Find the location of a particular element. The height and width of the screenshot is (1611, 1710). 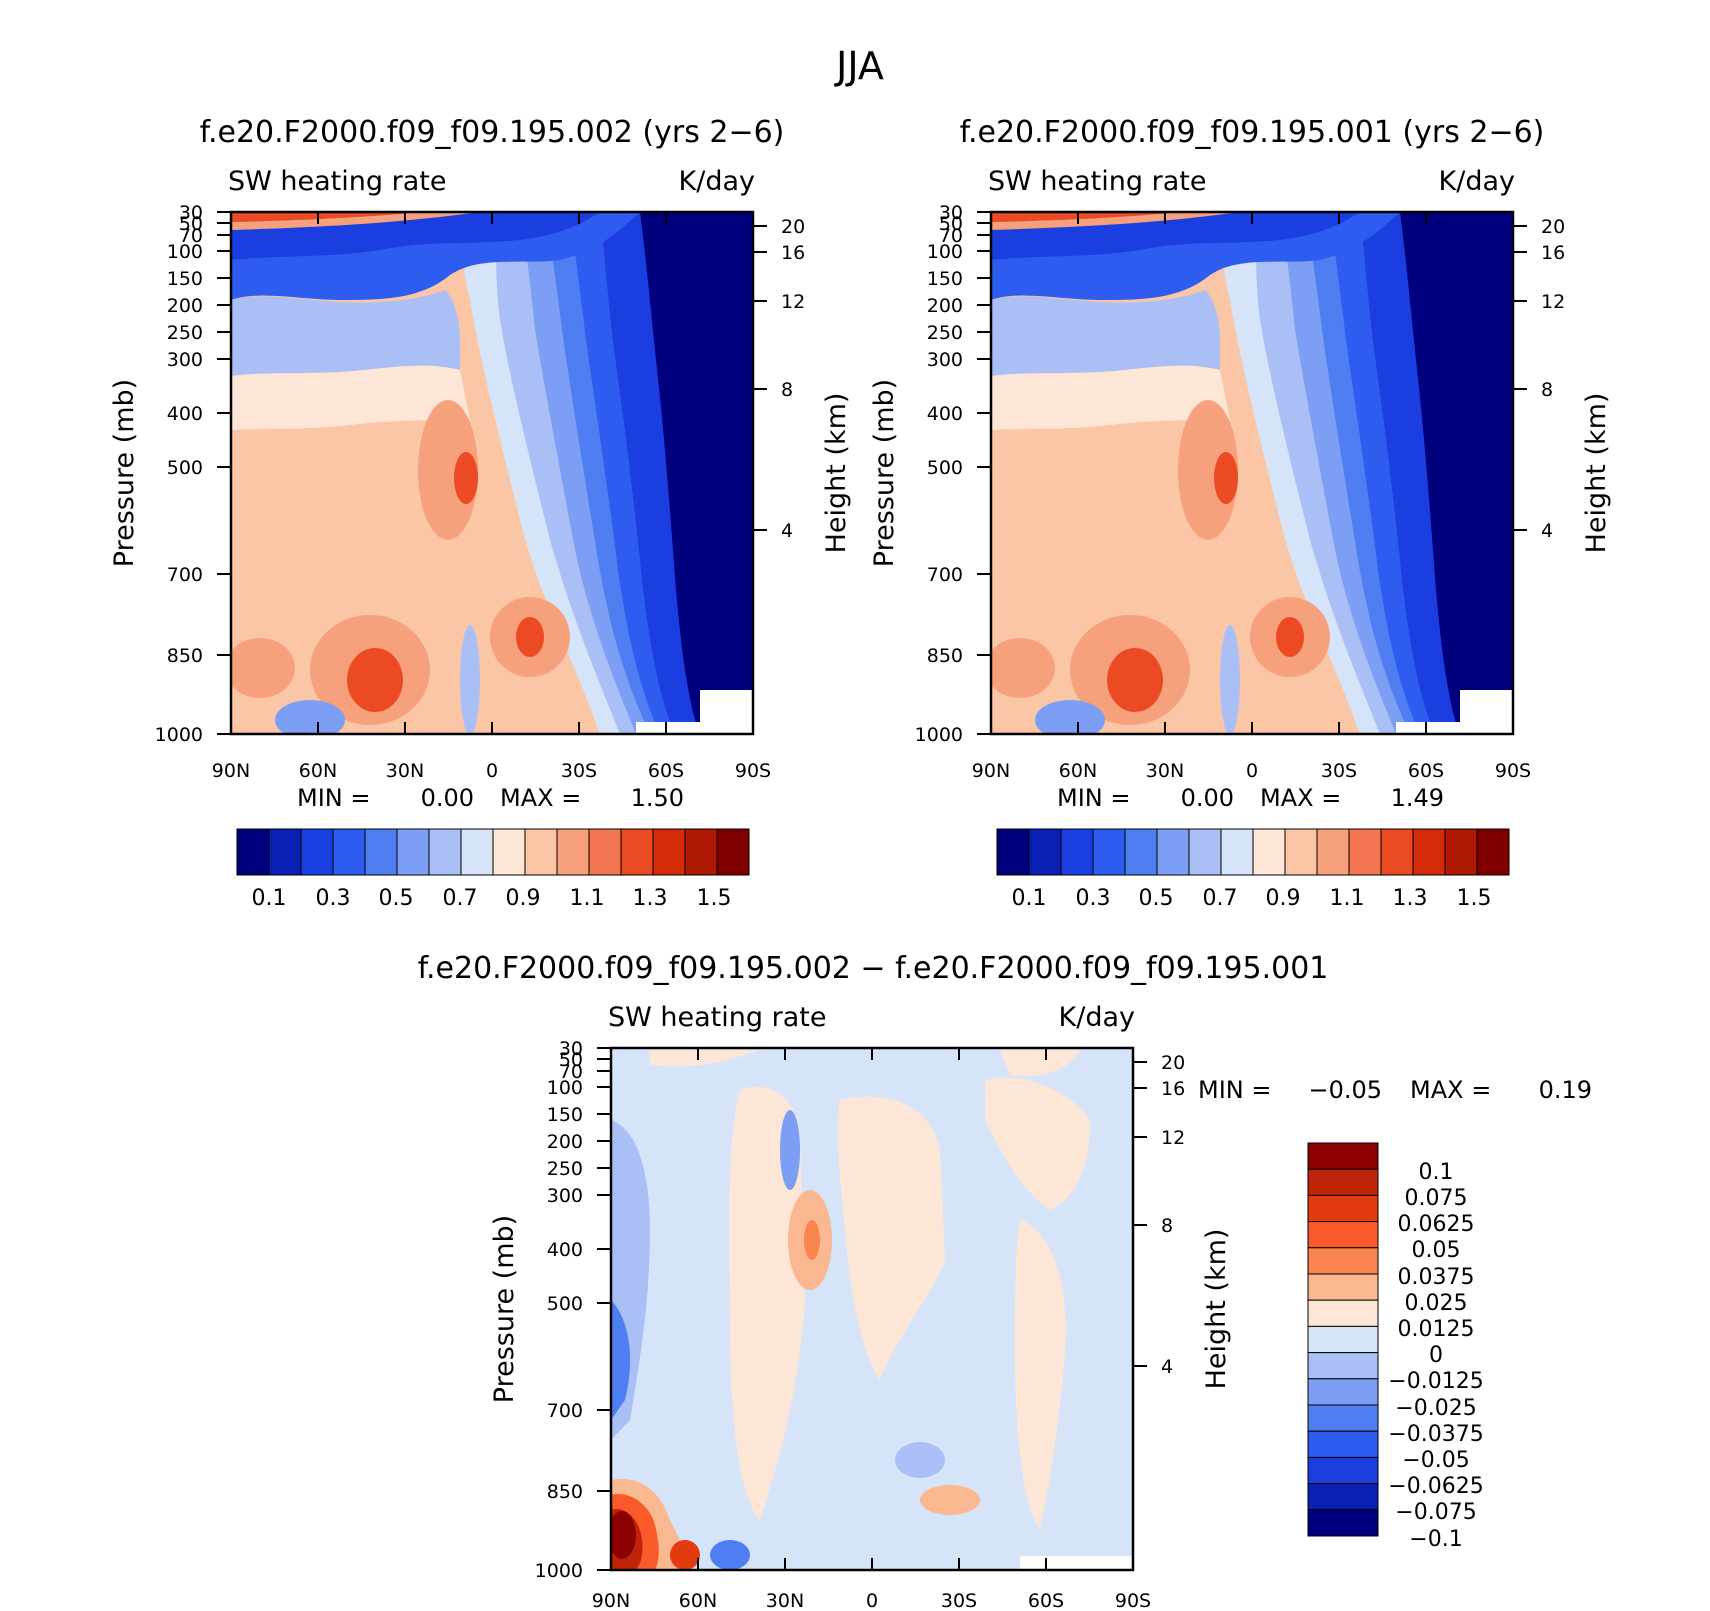

colorbar-label: 0.7 is located at coordinates (1220, 898).